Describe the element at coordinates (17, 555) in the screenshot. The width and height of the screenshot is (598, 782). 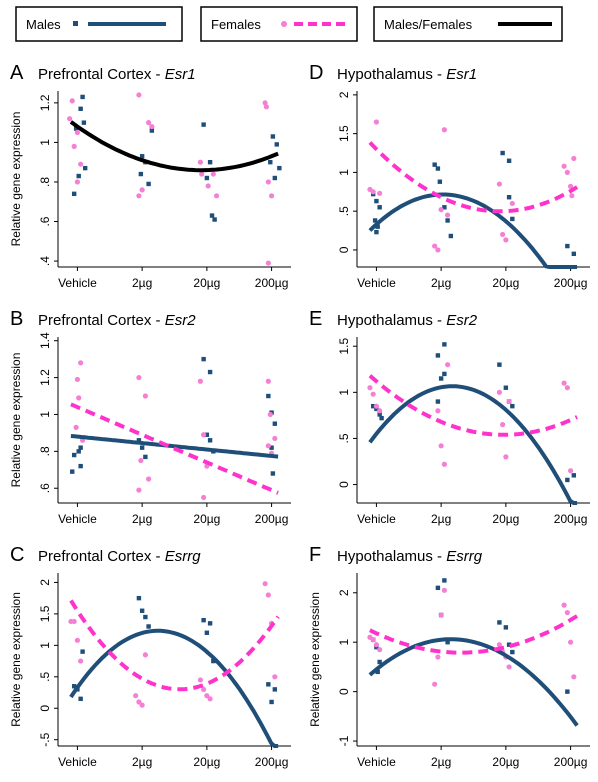
I see `panel-letter: C` at that location.